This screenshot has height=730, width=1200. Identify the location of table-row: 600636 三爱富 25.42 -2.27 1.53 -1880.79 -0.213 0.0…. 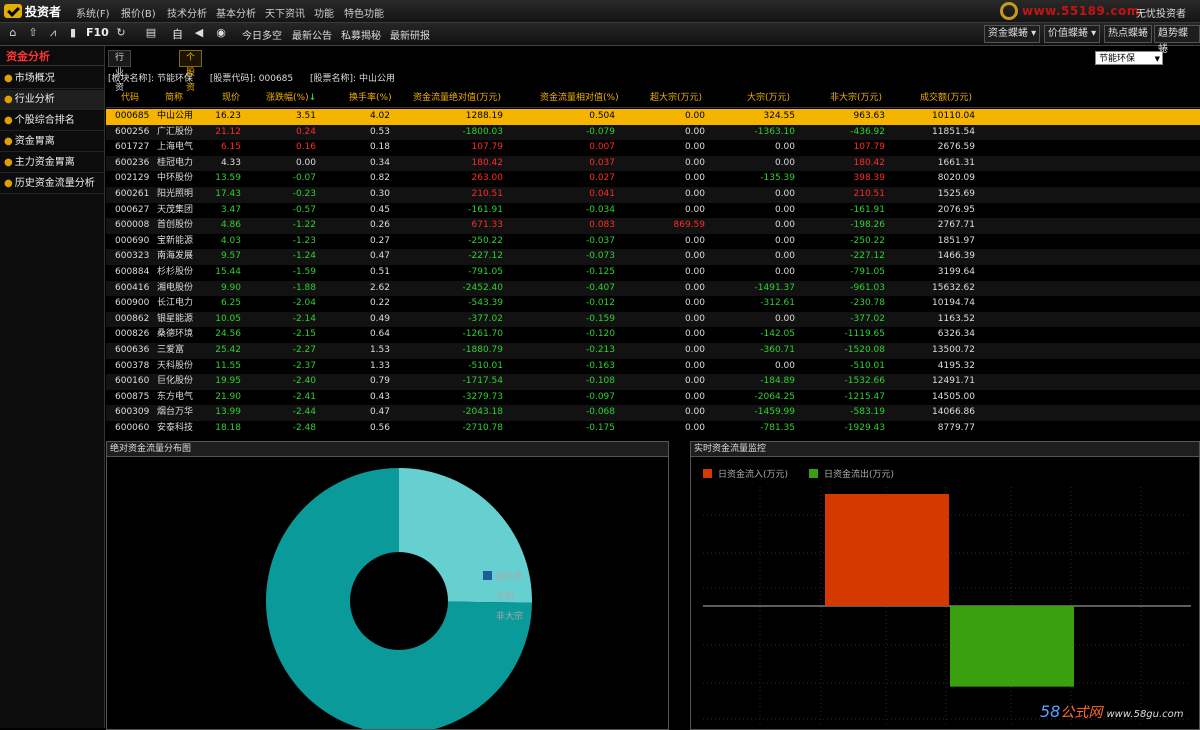
(653, 351).